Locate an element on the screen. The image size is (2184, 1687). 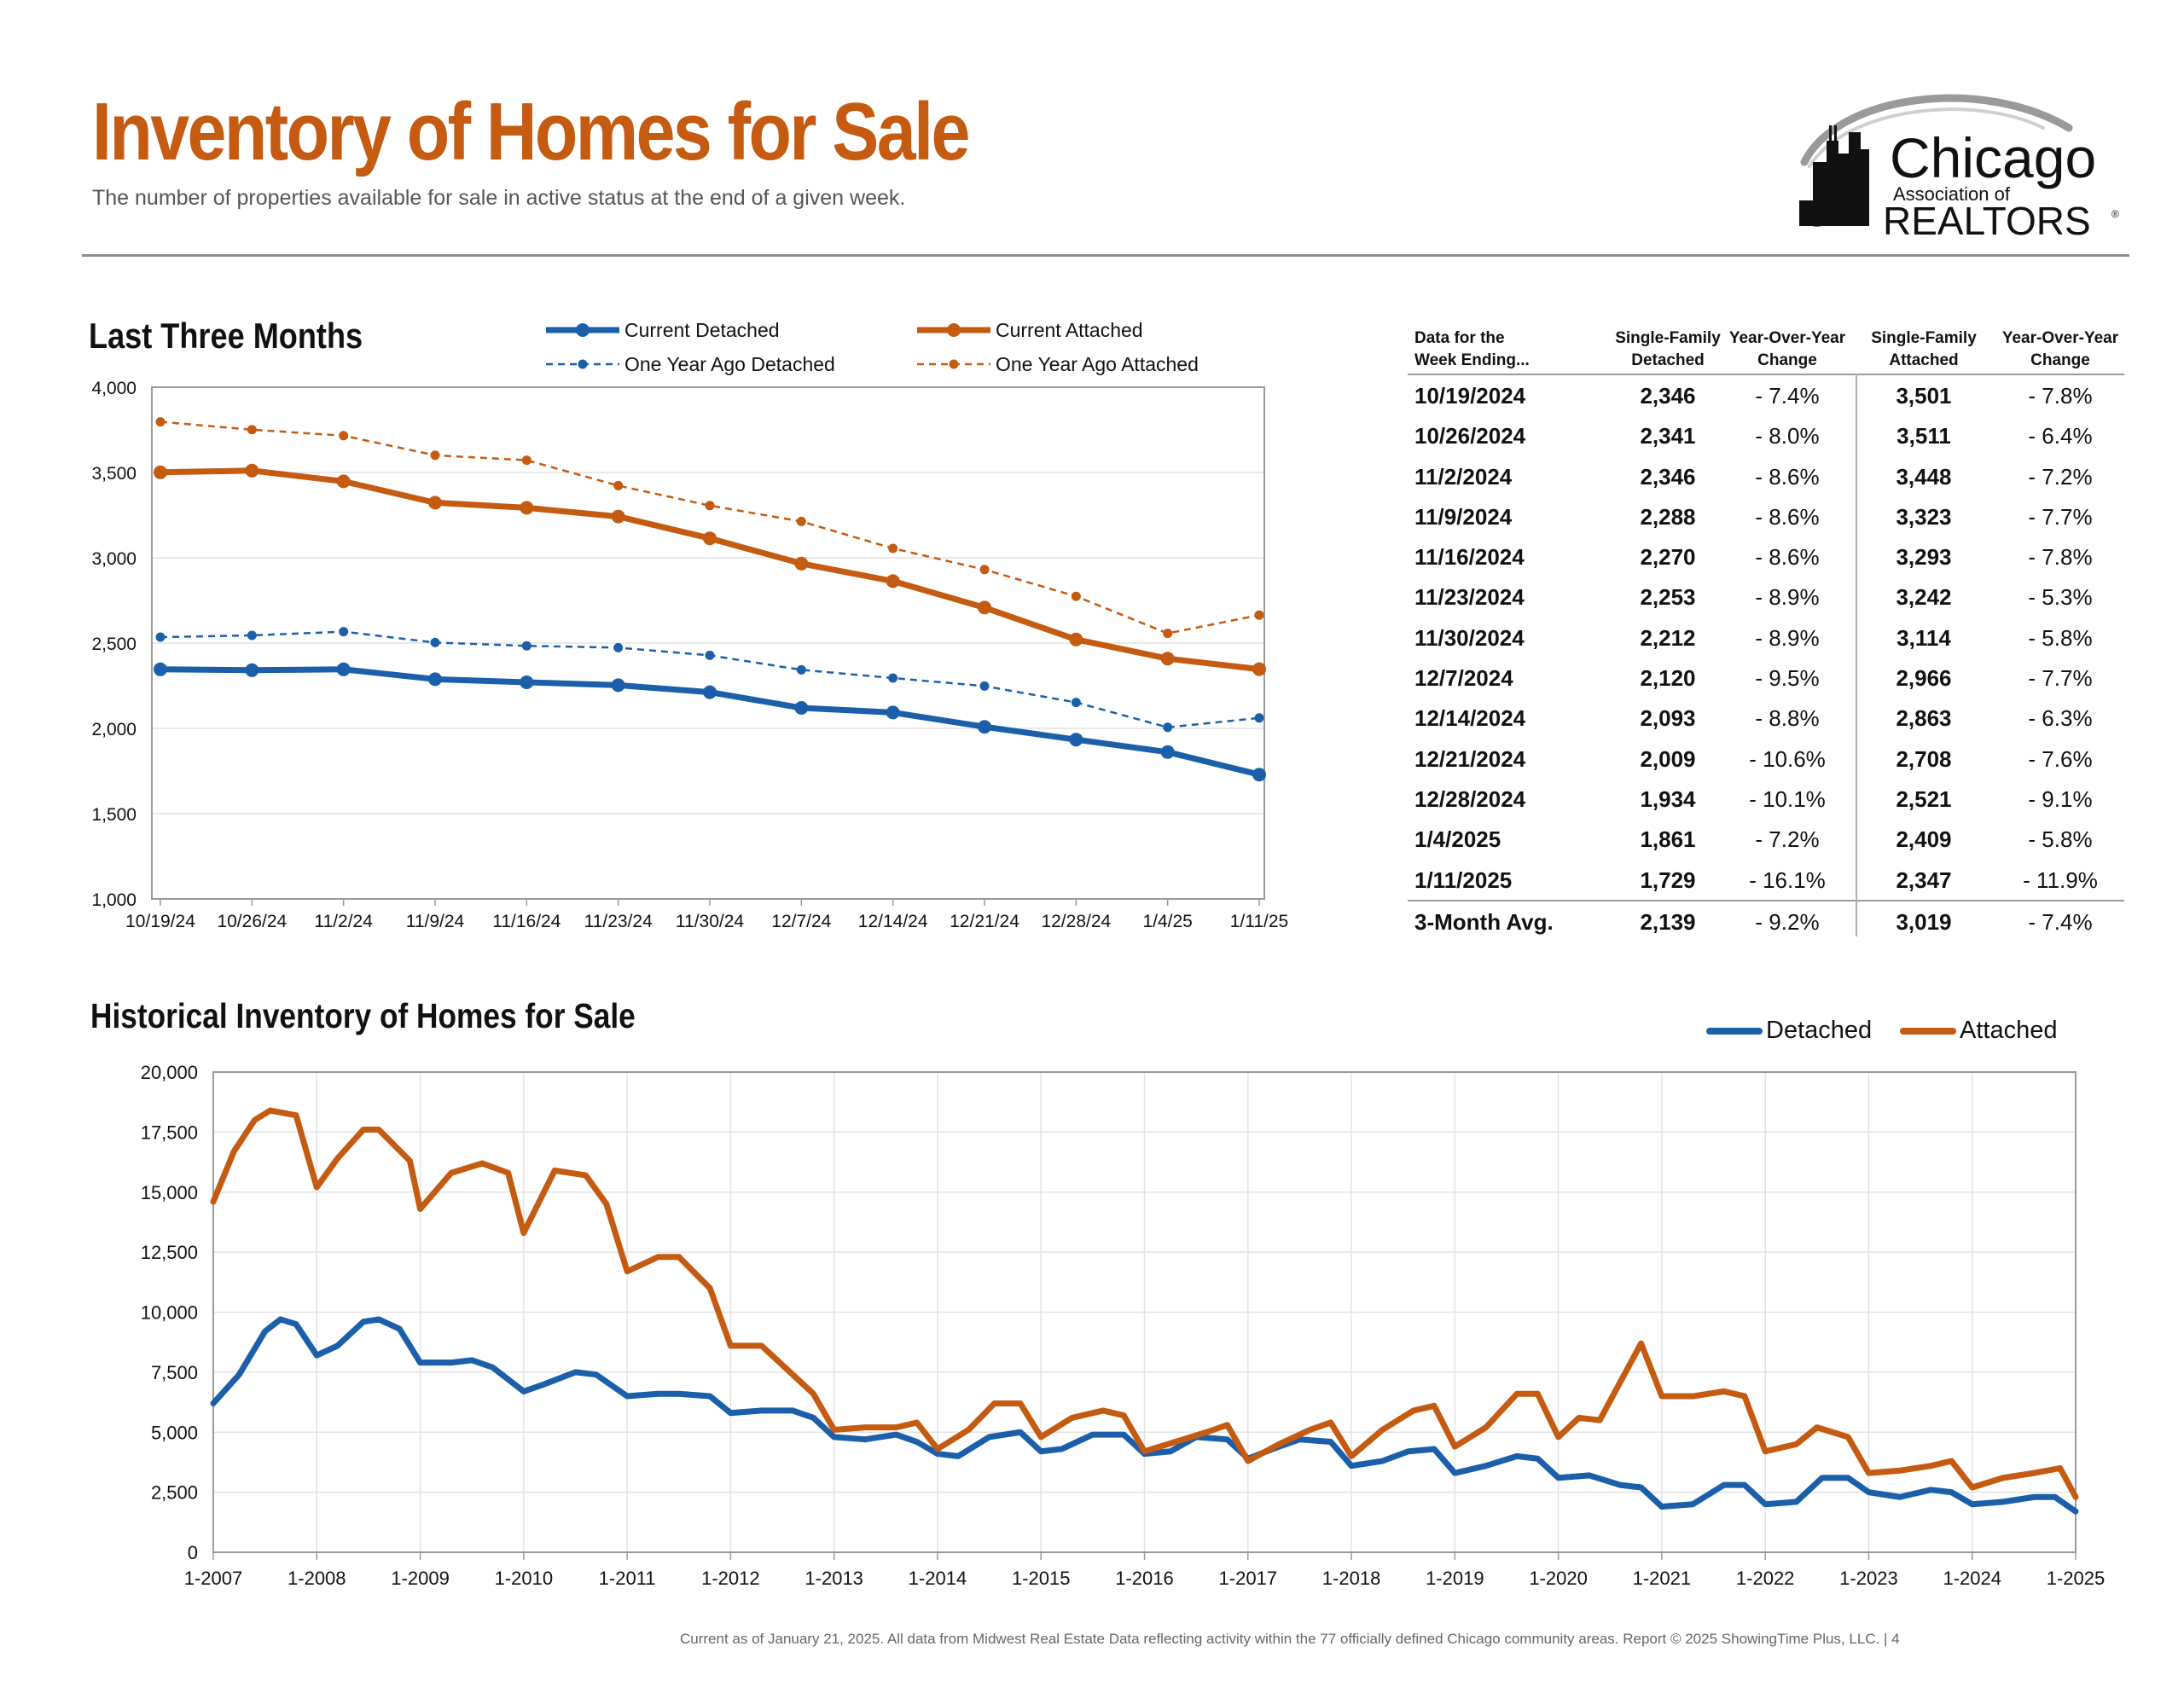
cell-detached-yoy: - 10.6% is located at coordinates (1788, 759).